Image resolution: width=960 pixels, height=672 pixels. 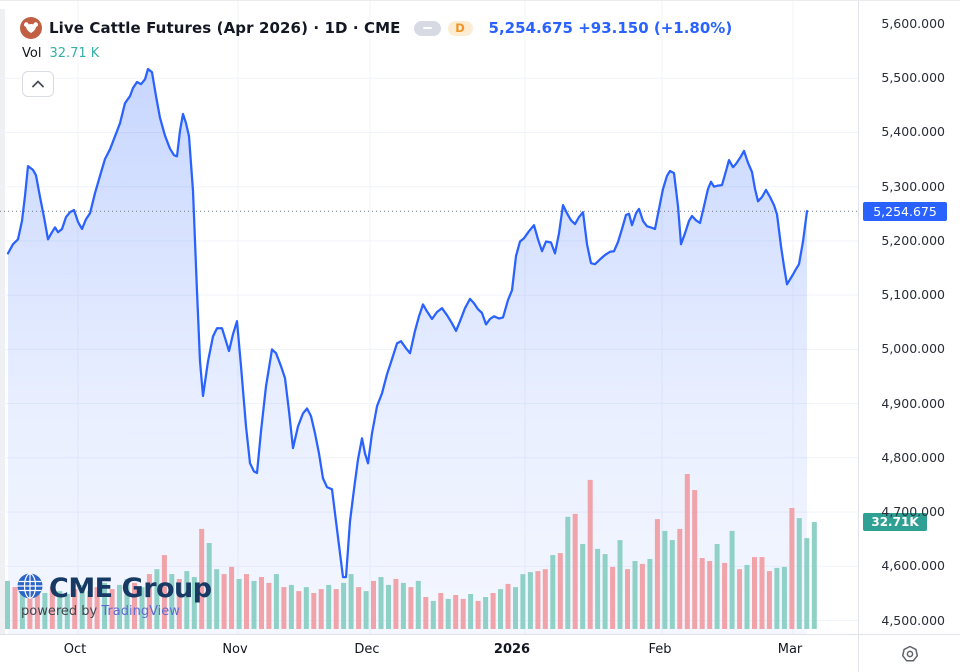 I want to click on price-axis-label: 4,900.000, so click(x=913, y=403).